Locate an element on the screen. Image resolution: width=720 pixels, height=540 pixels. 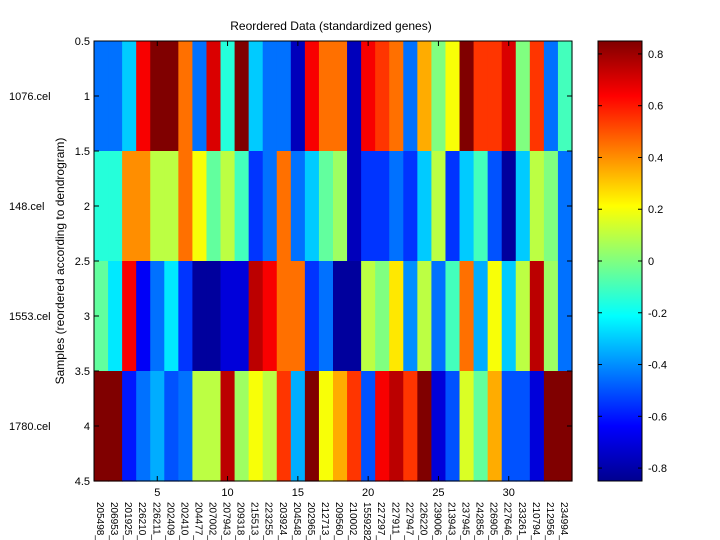
colorbar-tick-label: -0.2 is located at coordinates (657, 314).